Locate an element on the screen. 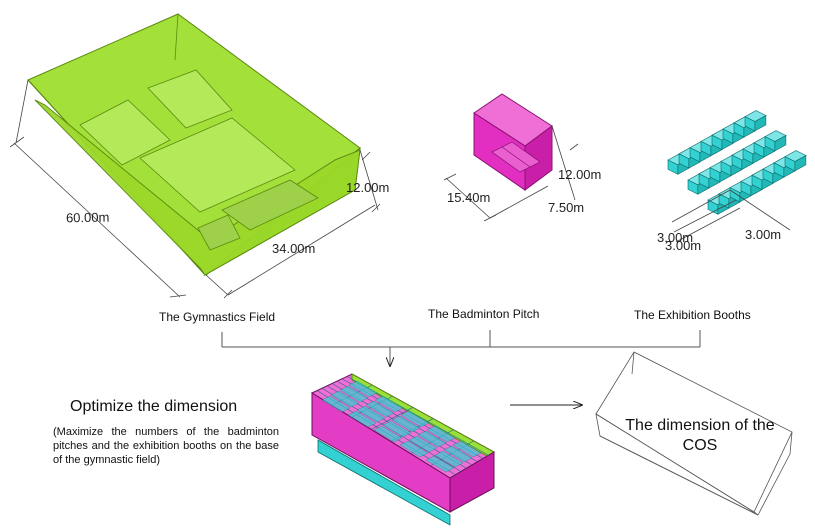 Image resolution: width=815 pixels, height=528 pixels. cos-label: The dimension of the COS is located at coordinates (700, 435).